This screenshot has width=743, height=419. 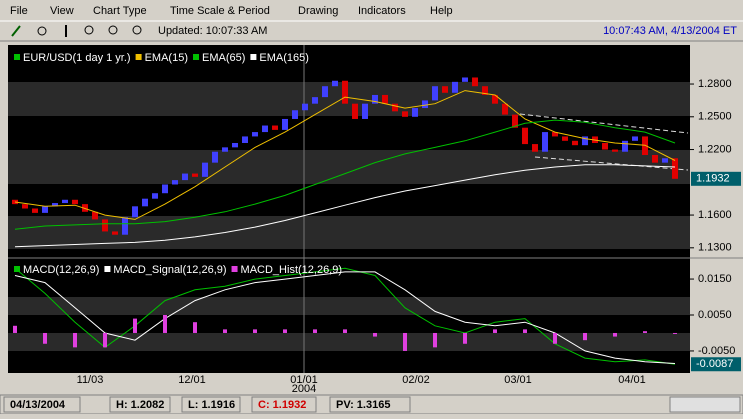 What do you see at coordinates (90, 380) in the screenshot?
I see `x-tick-label: 11/03` at bounding box center [90, 380].